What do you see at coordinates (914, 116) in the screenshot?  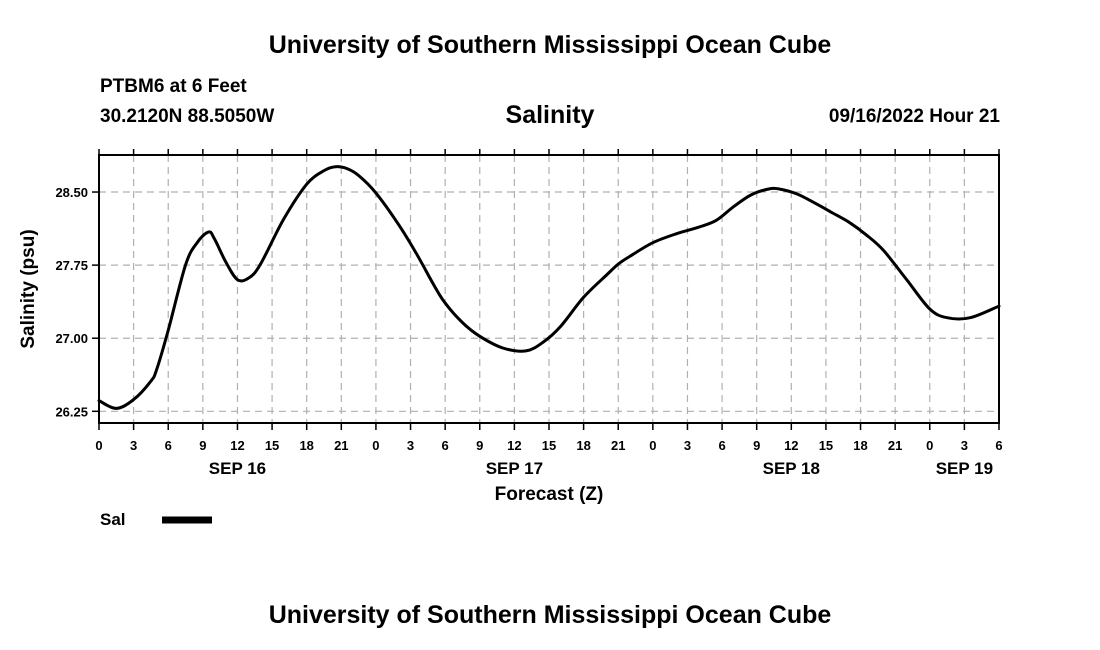 I see `timestamp-label: 09/16/2022 Hour 21` at bounding box center [914, 116].